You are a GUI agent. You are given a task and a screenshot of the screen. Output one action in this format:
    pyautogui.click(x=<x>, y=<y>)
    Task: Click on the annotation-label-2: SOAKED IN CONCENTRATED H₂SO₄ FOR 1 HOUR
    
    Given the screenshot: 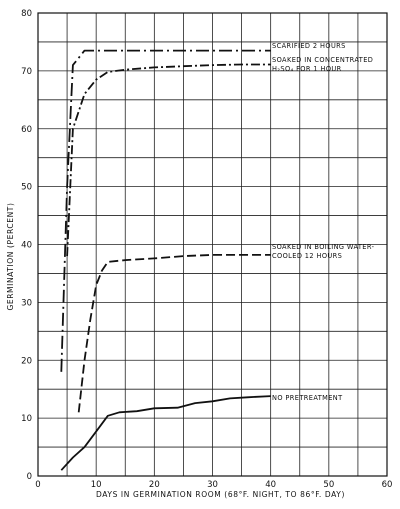 What is the action you would take?
    pyautogui.click(x=322, y=64)
    